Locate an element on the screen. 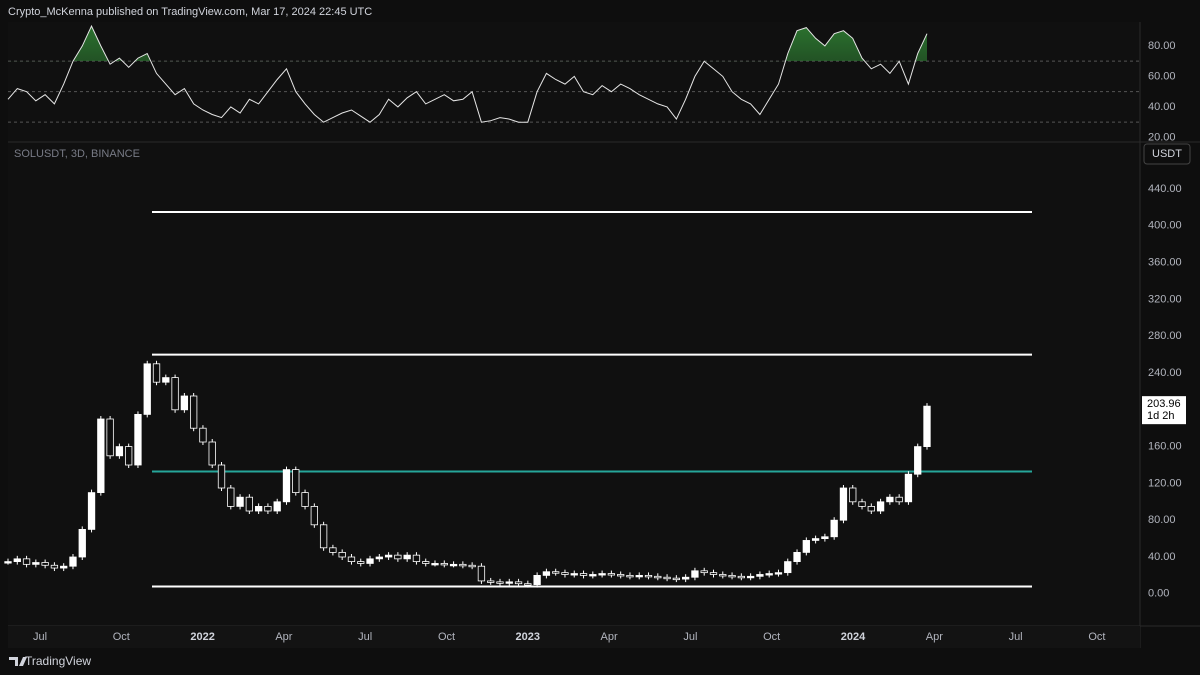 The width and height of the screenshot is (1200, 675). y-tick-label: 160.00 is located at coordinates (1165, 447).